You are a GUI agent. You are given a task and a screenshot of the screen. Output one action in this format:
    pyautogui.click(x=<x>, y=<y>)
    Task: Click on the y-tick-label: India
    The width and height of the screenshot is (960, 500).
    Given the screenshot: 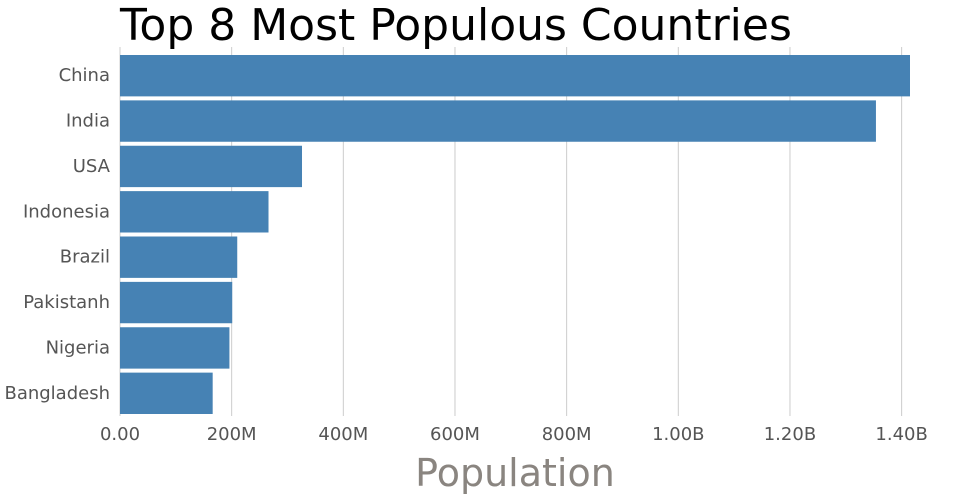 What is the action you would take?
    pyautogui.click(x=88, y=121)
    